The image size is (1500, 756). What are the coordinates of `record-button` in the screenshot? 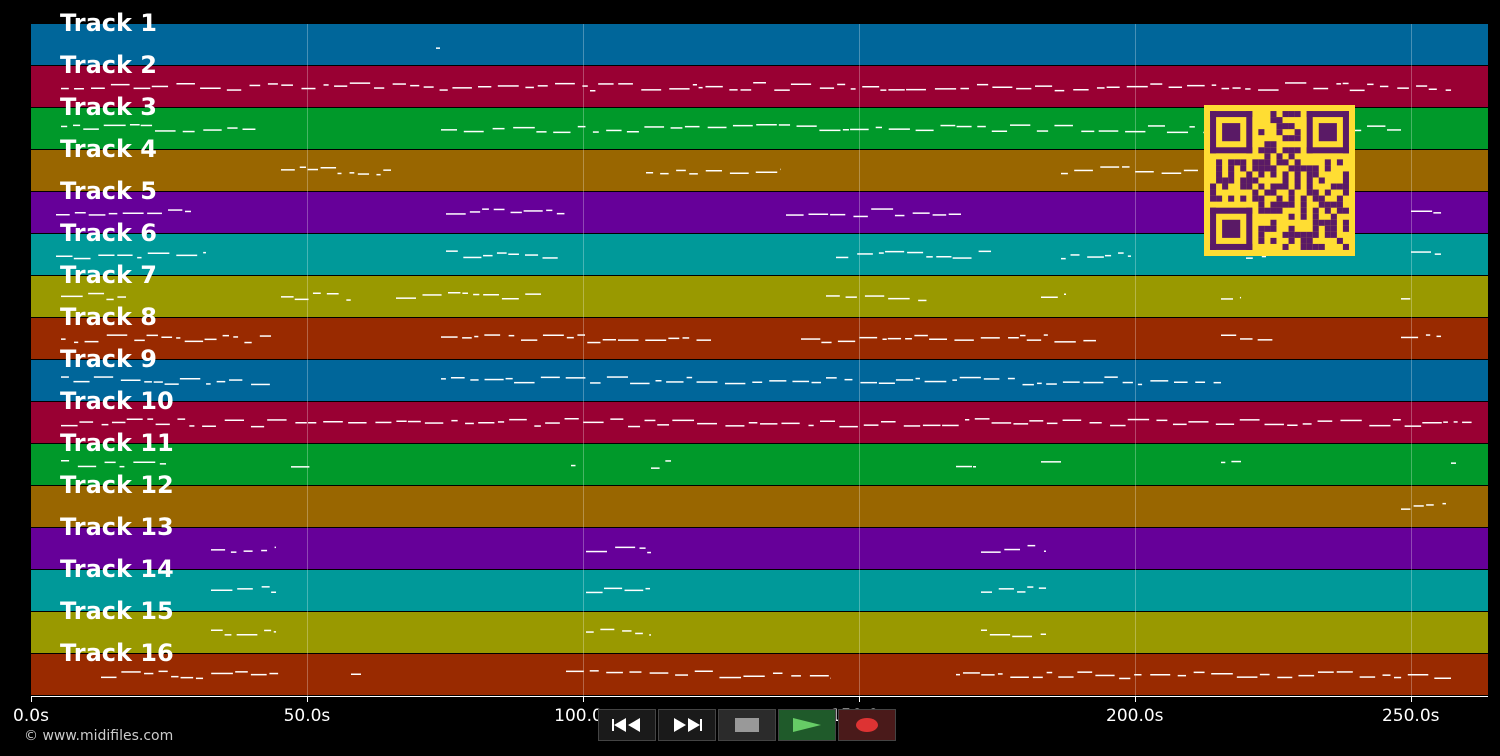 It's located at (867, 725).